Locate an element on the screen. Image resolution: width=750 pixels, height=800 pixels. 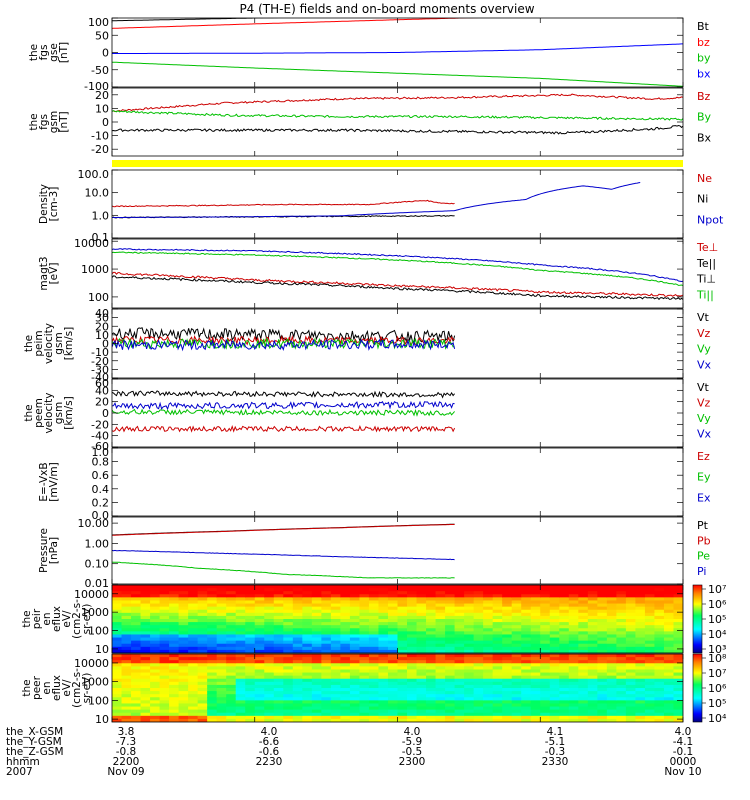
peer-spectrogram-colorbar-label: 10⁶ is located at coordinates (717, 688).